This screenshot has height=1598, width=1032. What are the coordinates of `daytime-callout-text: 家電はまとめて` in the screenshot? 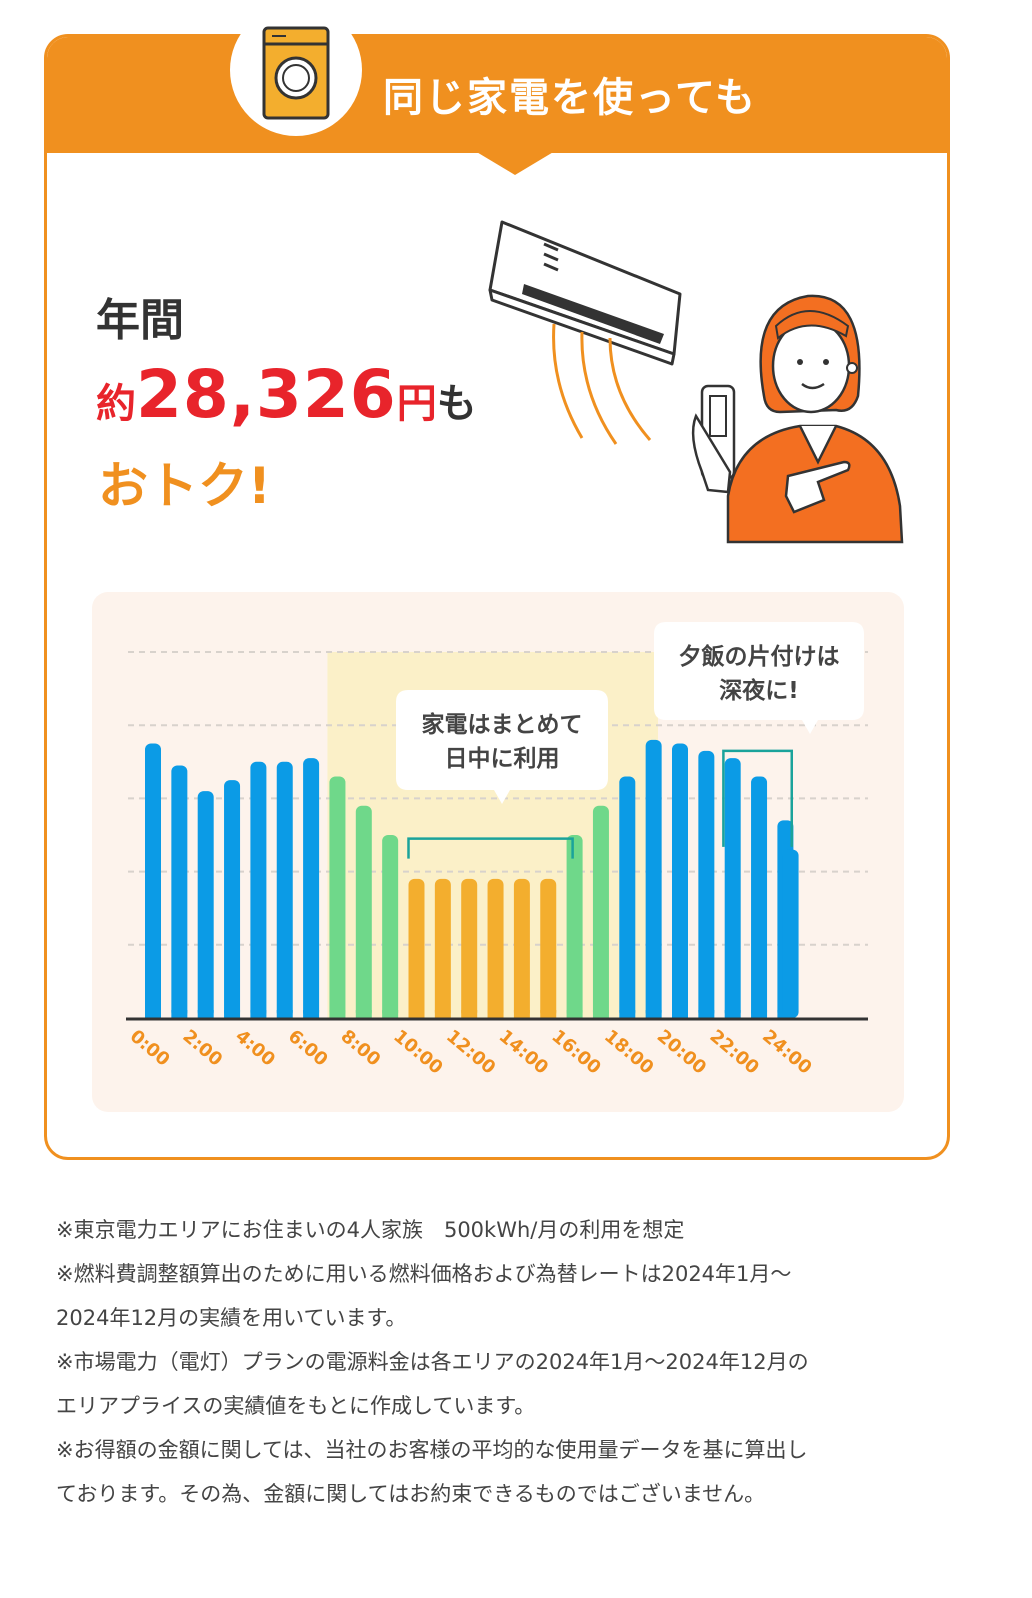 It's located at (502, 724).